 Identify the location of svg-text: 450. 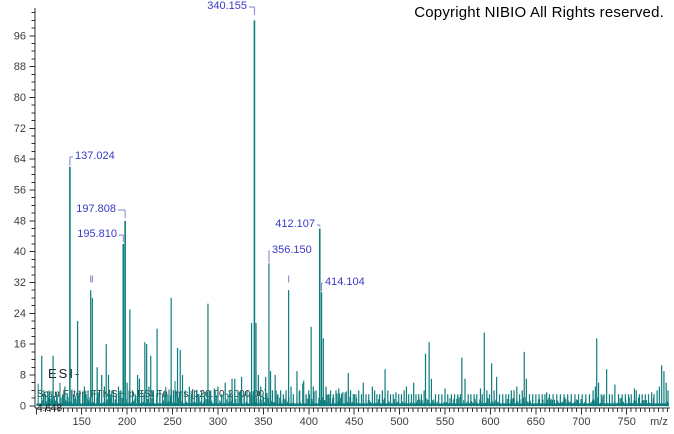
(354, 422).